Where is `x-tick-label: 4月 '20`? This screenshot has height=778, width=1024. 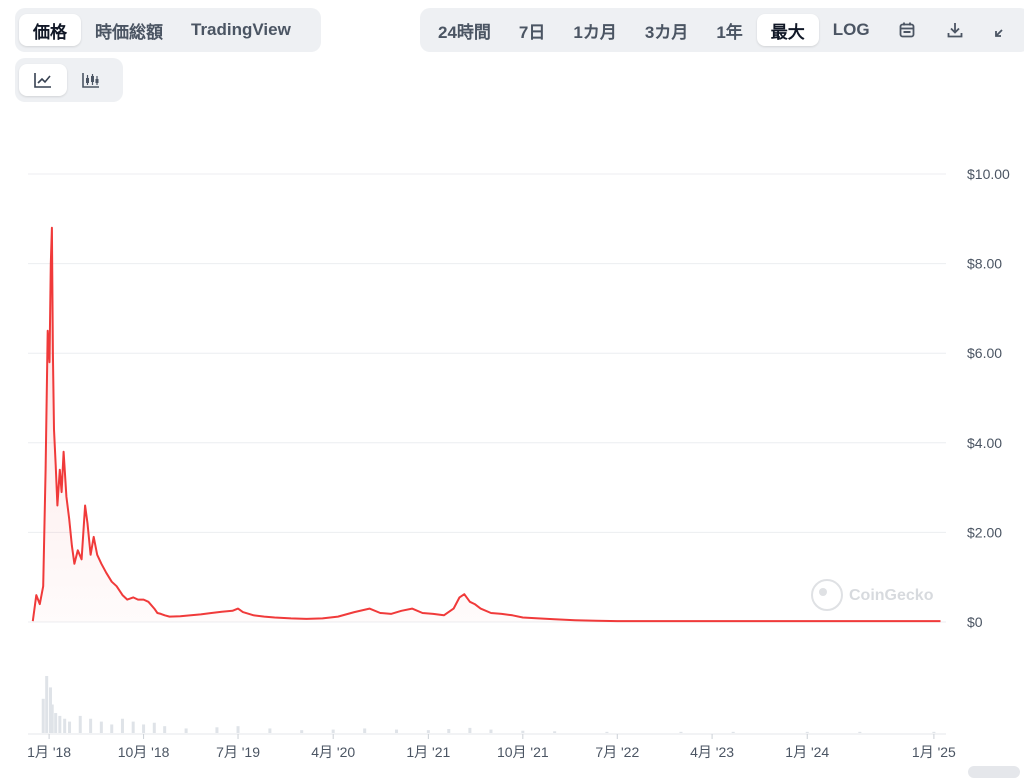
x-tick-label: 4月 '20 is located at coordinates (333, 752).